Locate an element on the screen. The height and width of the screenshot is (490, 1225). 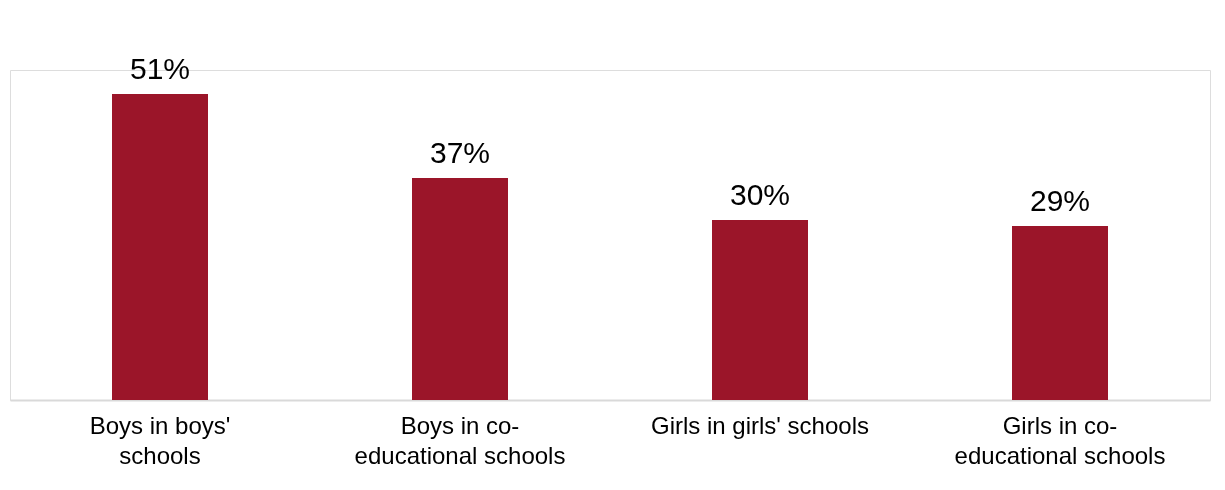
data-label: 30% is located at coordinates (760, 194).